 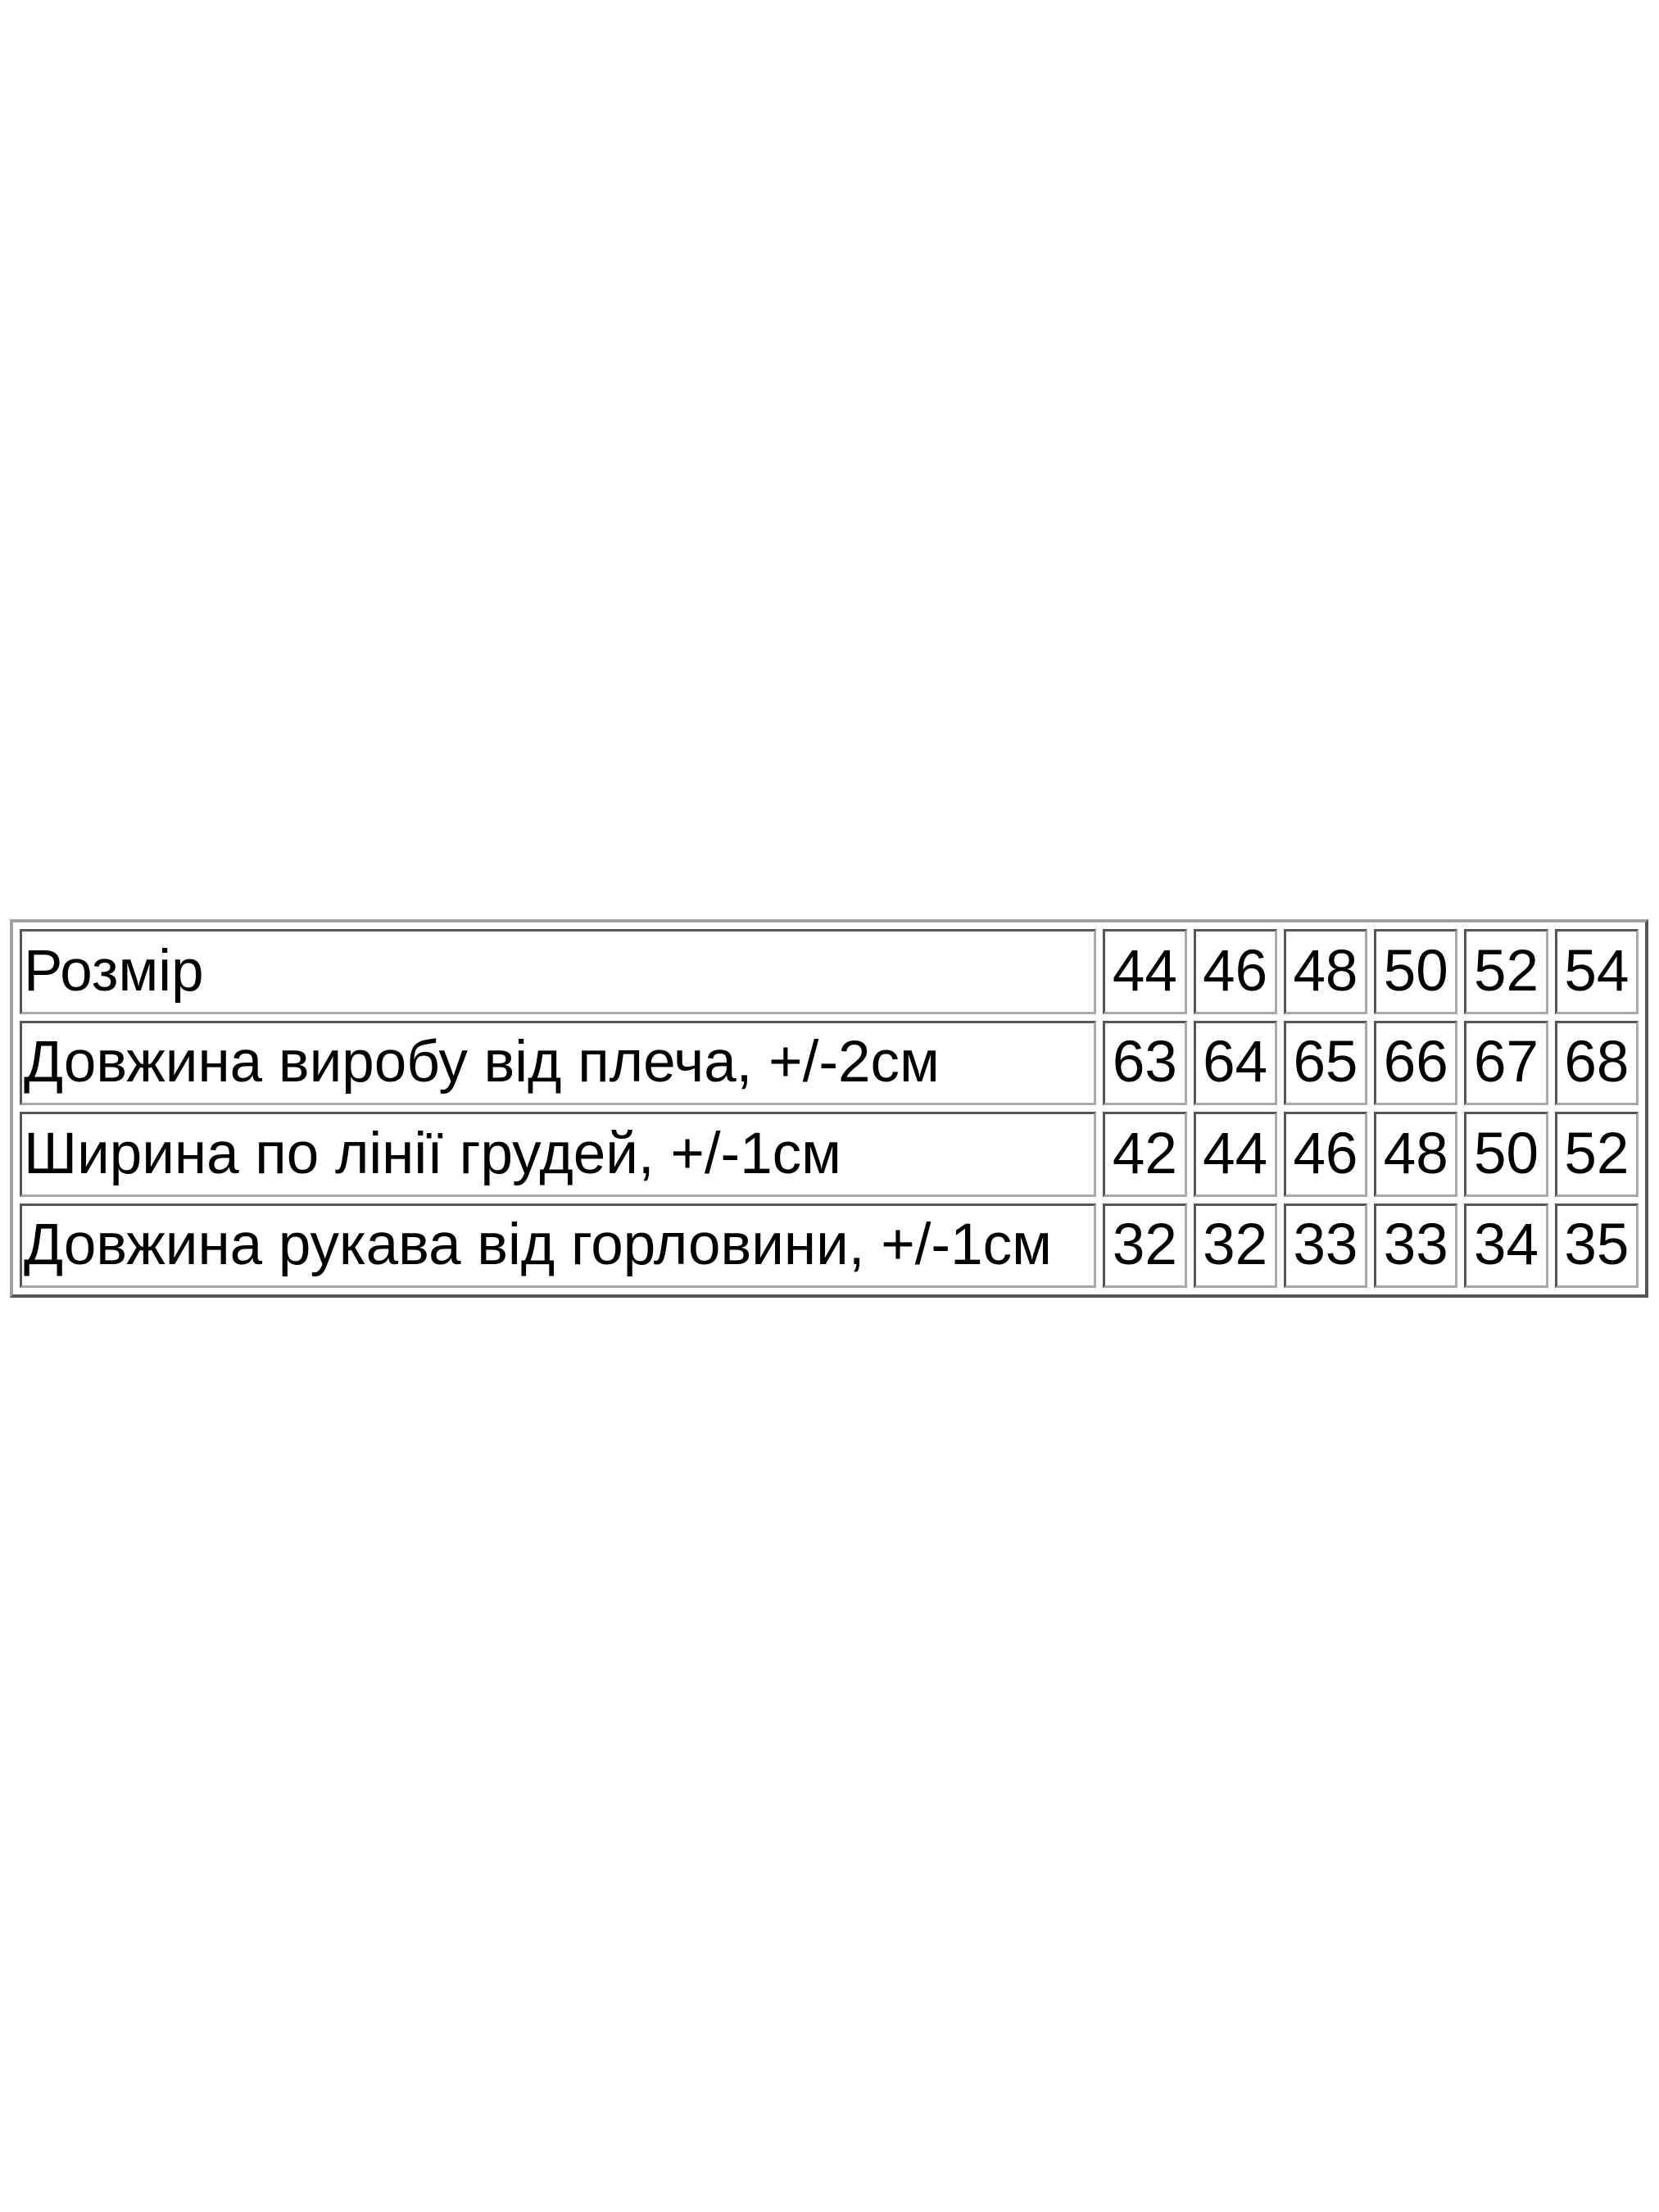 I want to click on measurement-value-cell: 66, so click(x=1416, y=1062).